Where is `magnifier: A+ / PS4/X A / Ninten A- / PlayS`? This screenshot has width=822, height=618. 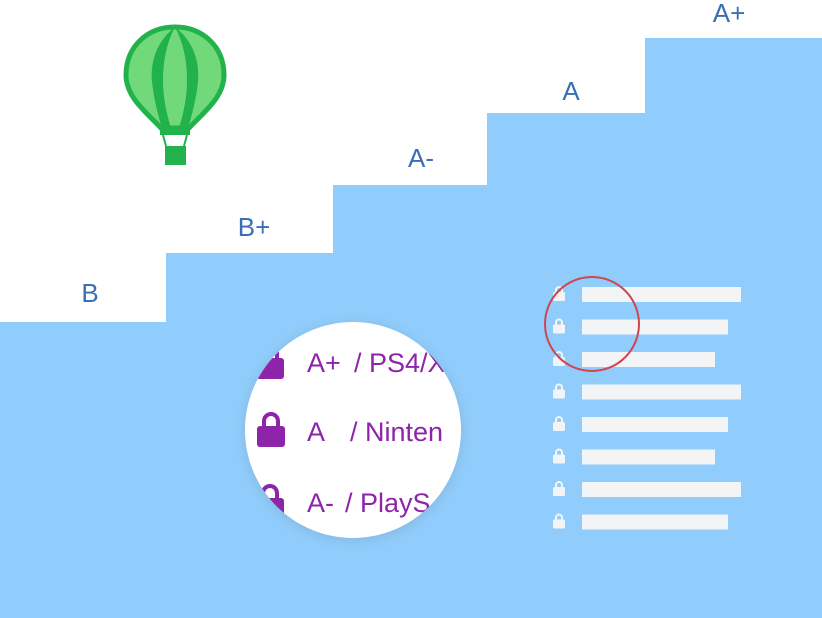 magnifier: A+ / PS4/X A / Ninten A- / PlayS is located at coordinates (353, 432).